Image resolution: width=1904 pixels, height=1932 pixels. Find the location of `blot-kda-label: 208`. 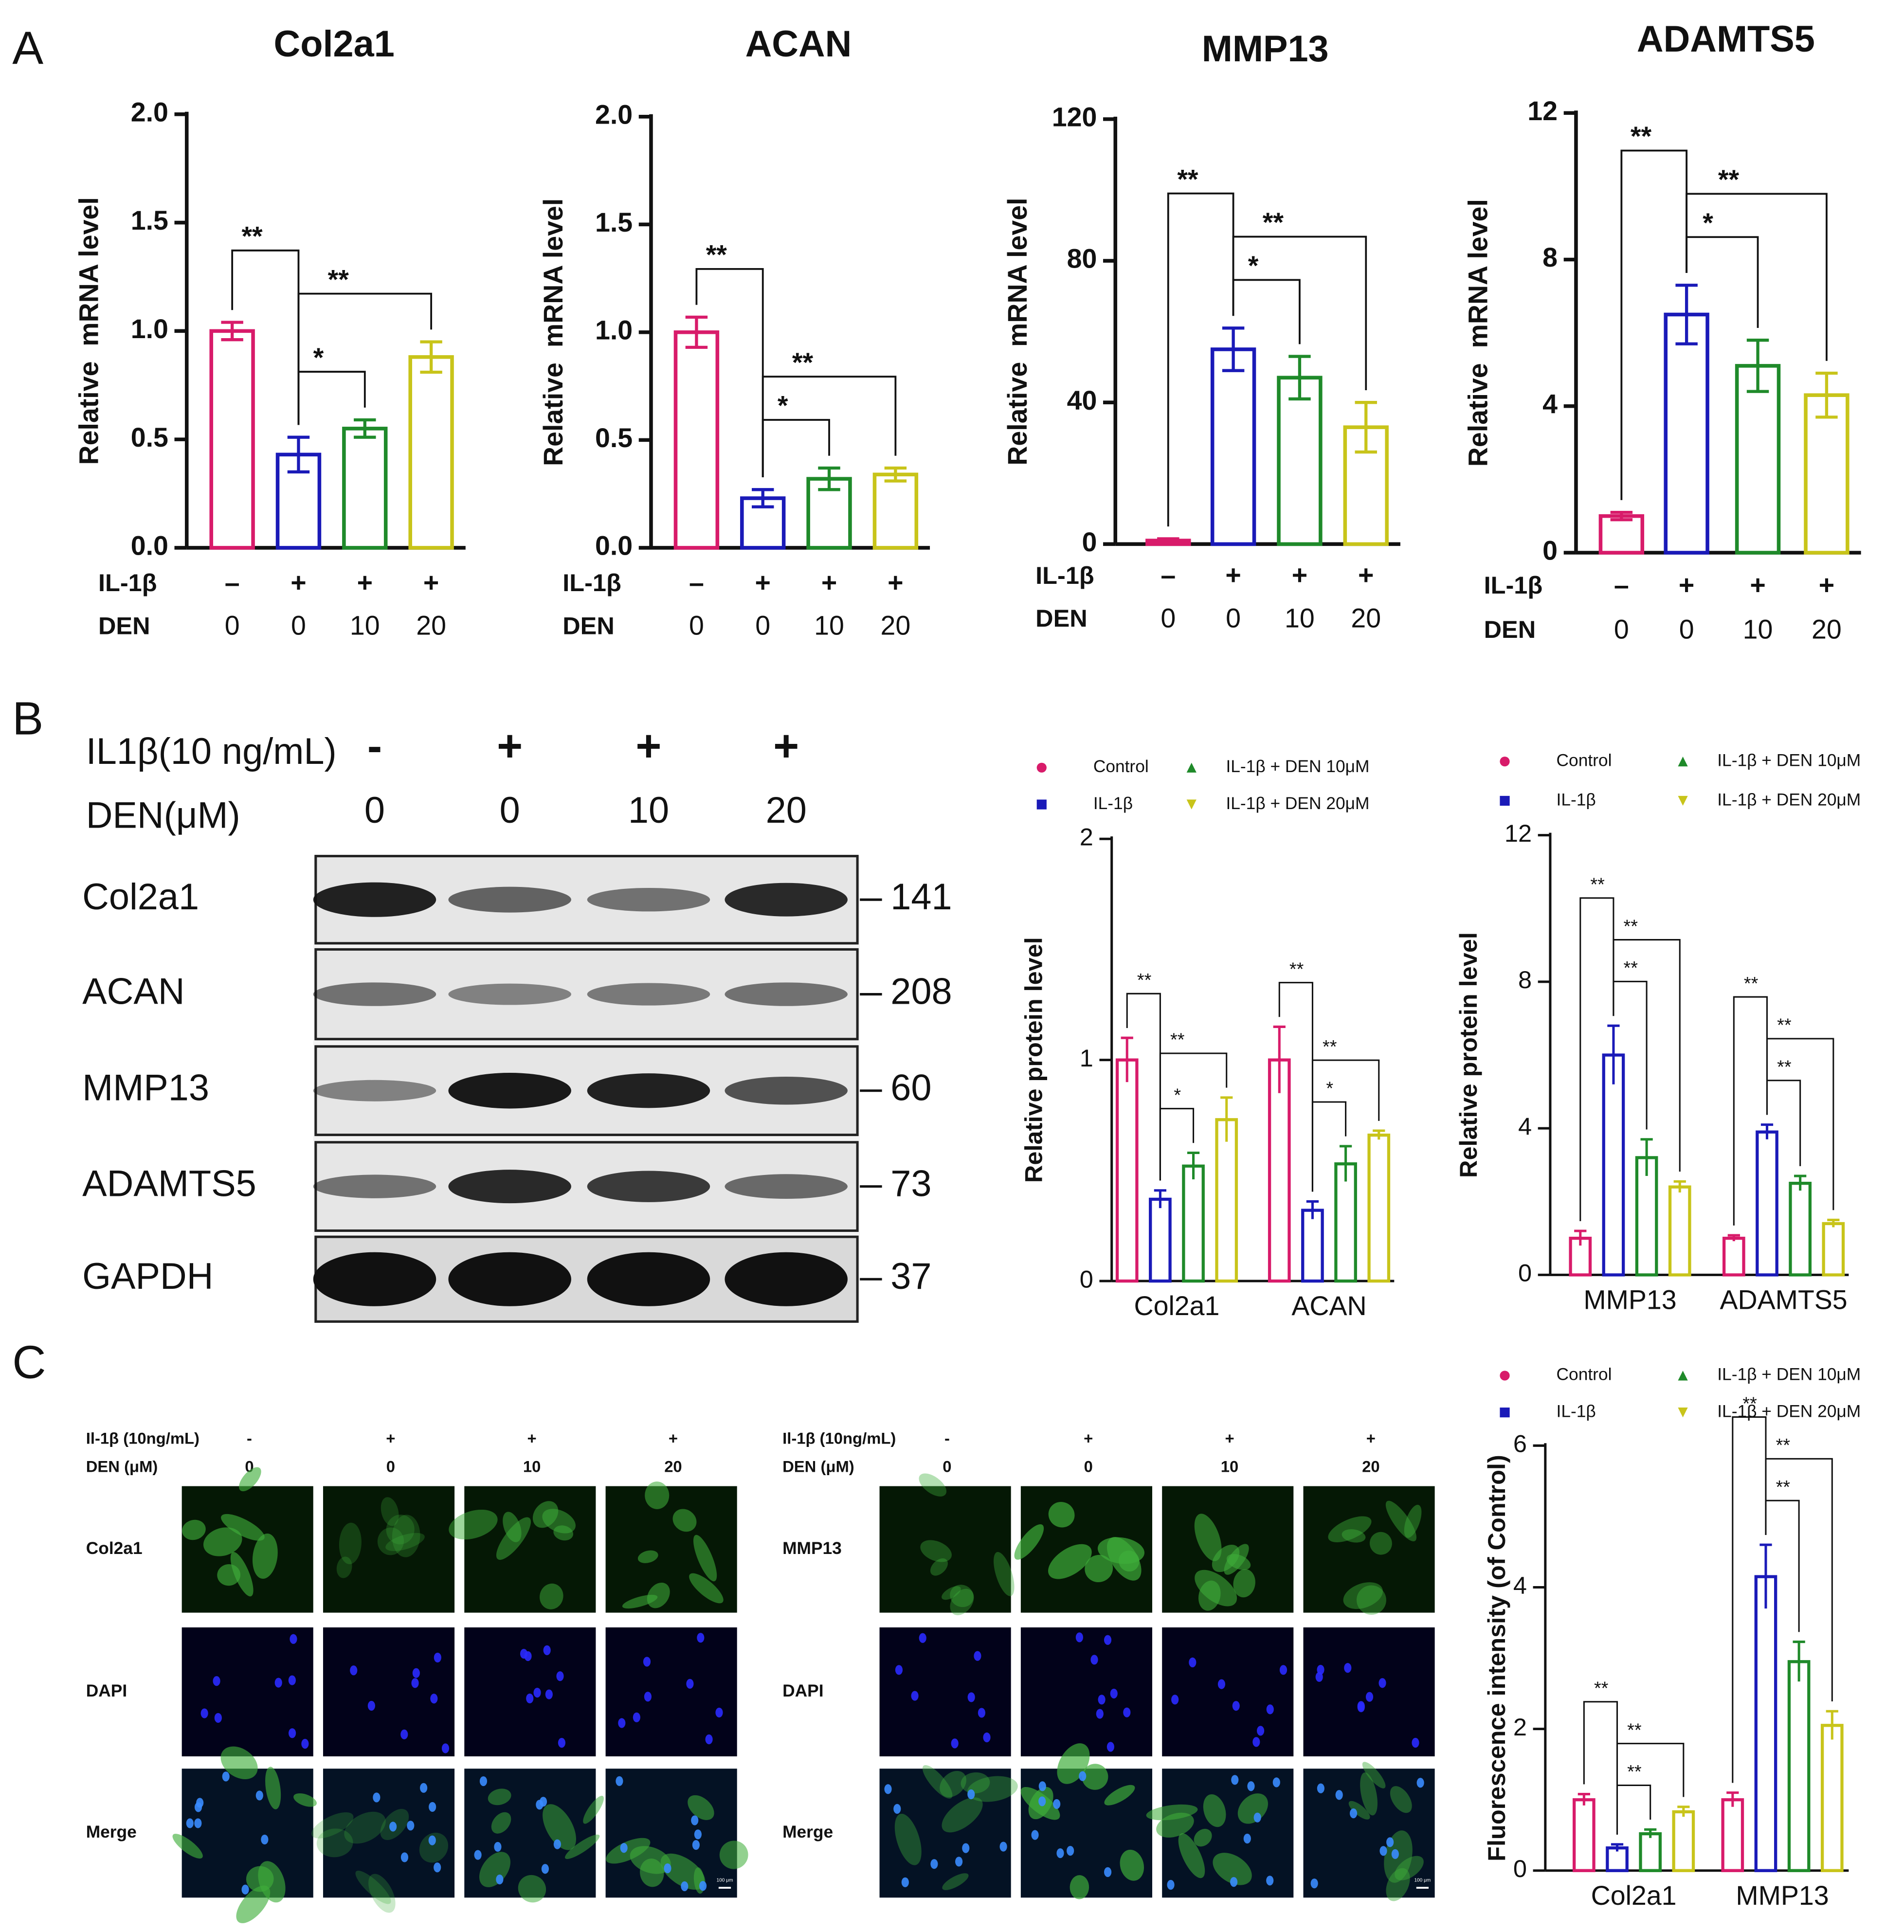

blot-kda-label: 208 is located at coordinates (921, 992).